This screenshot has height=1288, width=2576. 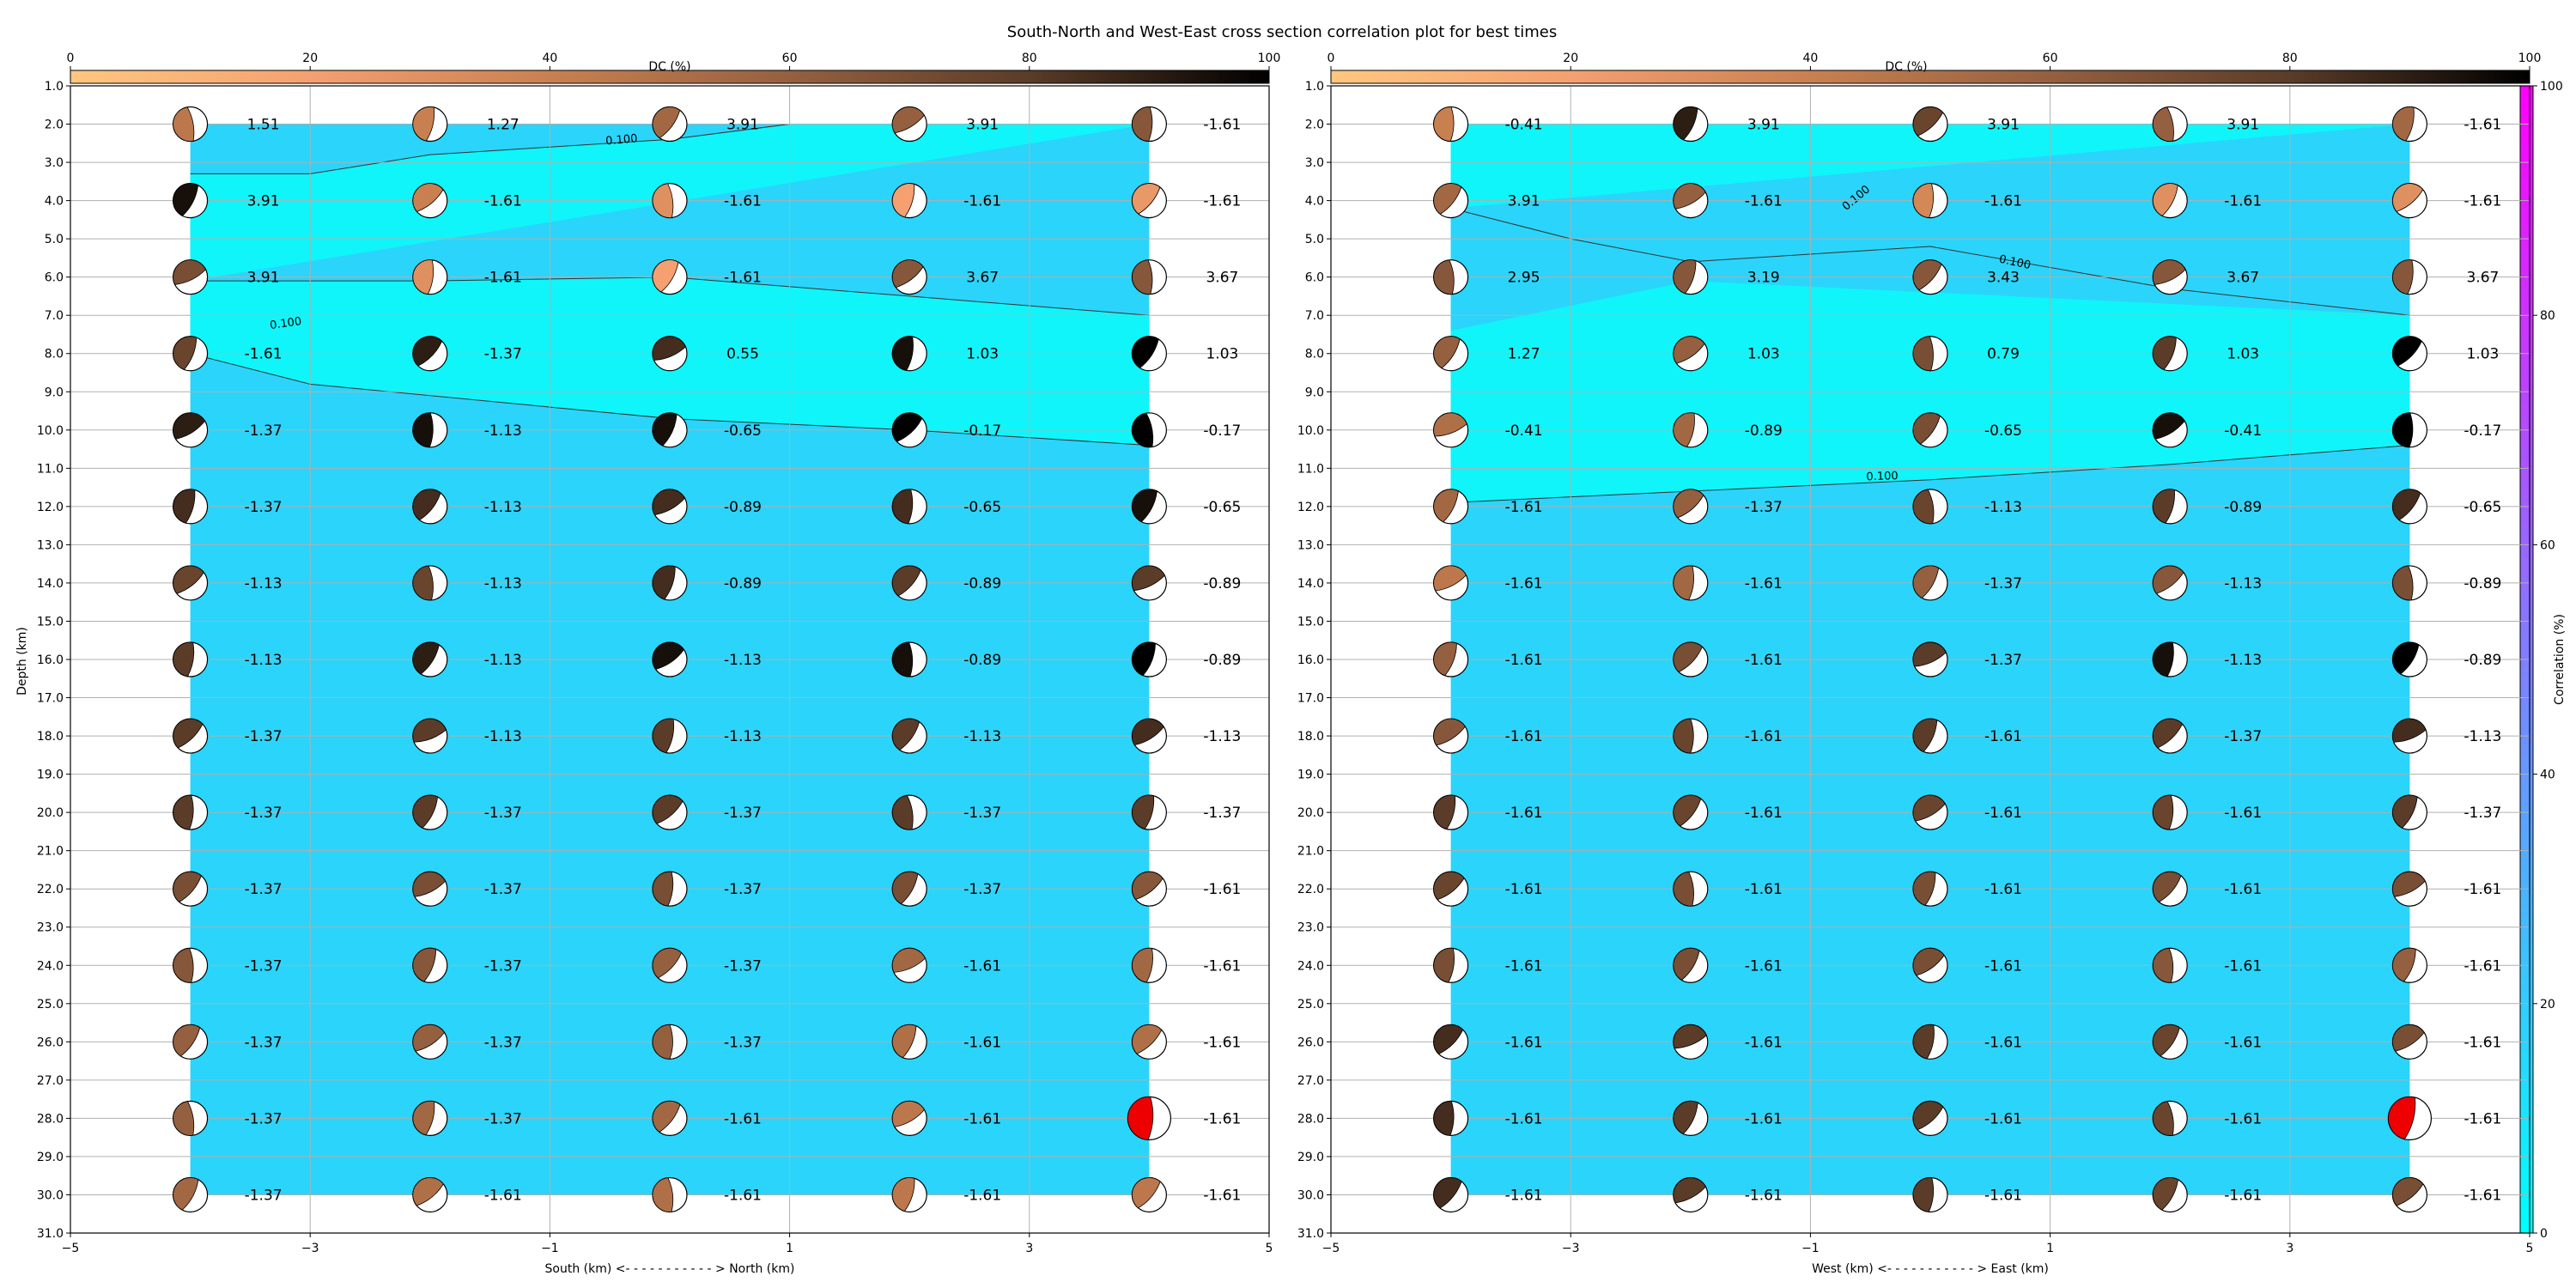 What do you see at coordinates (2547, 775) in the screenshot?
I see `corr-tick-label: 40` at bounding box center [2547, 775].